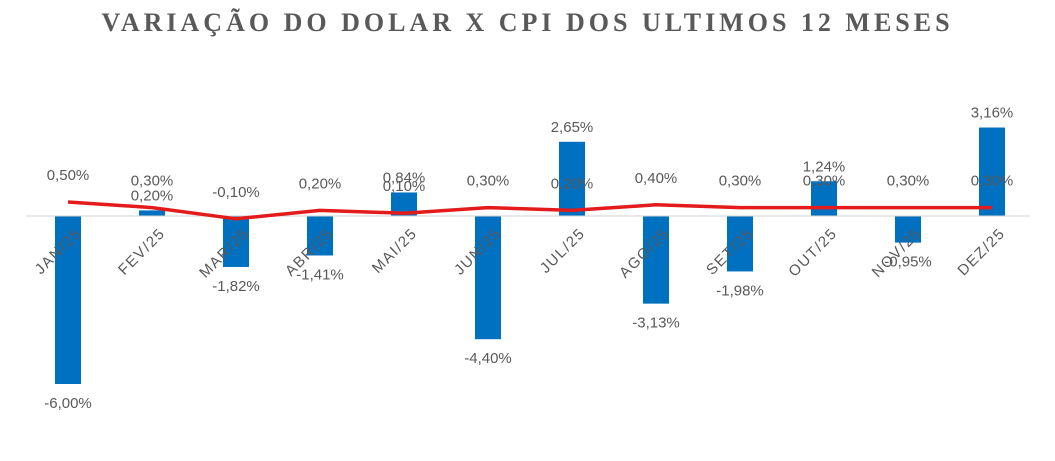 The image size is (1055, 461). Describe the element at coordinates (992, 171) in the screenshot. I see `bar-DEZ/25` at that location.